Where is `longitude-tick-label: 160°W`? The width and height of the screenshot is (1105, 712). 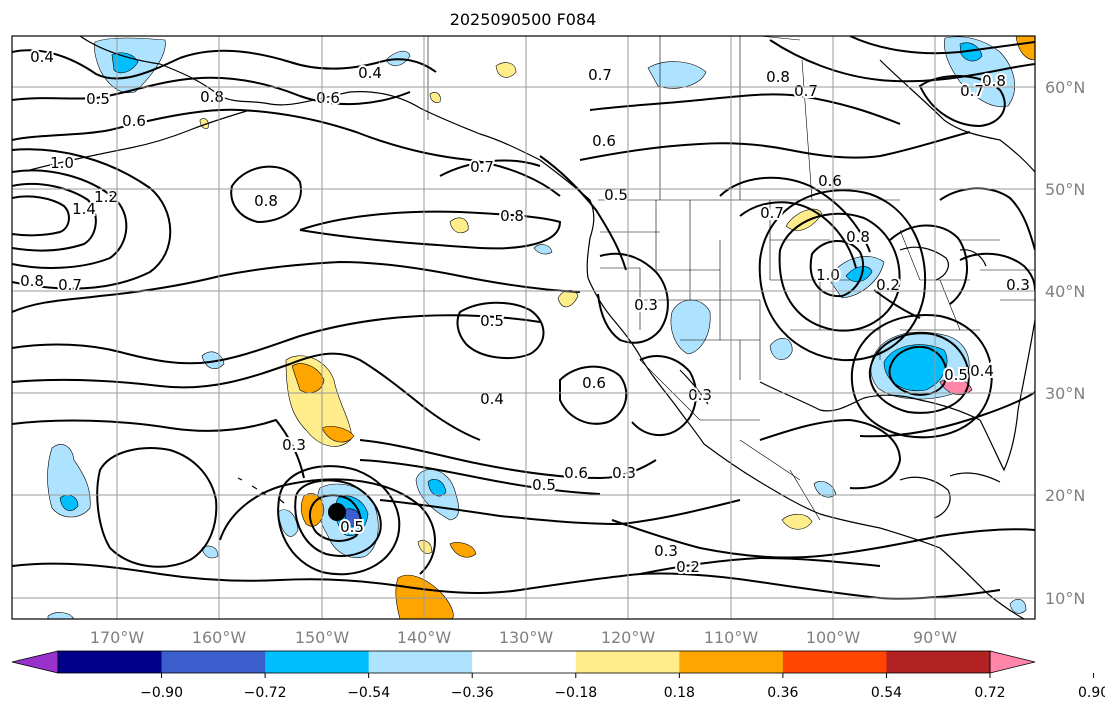
longitude-tick-label: 160°W is located at coordinates (219, 637).